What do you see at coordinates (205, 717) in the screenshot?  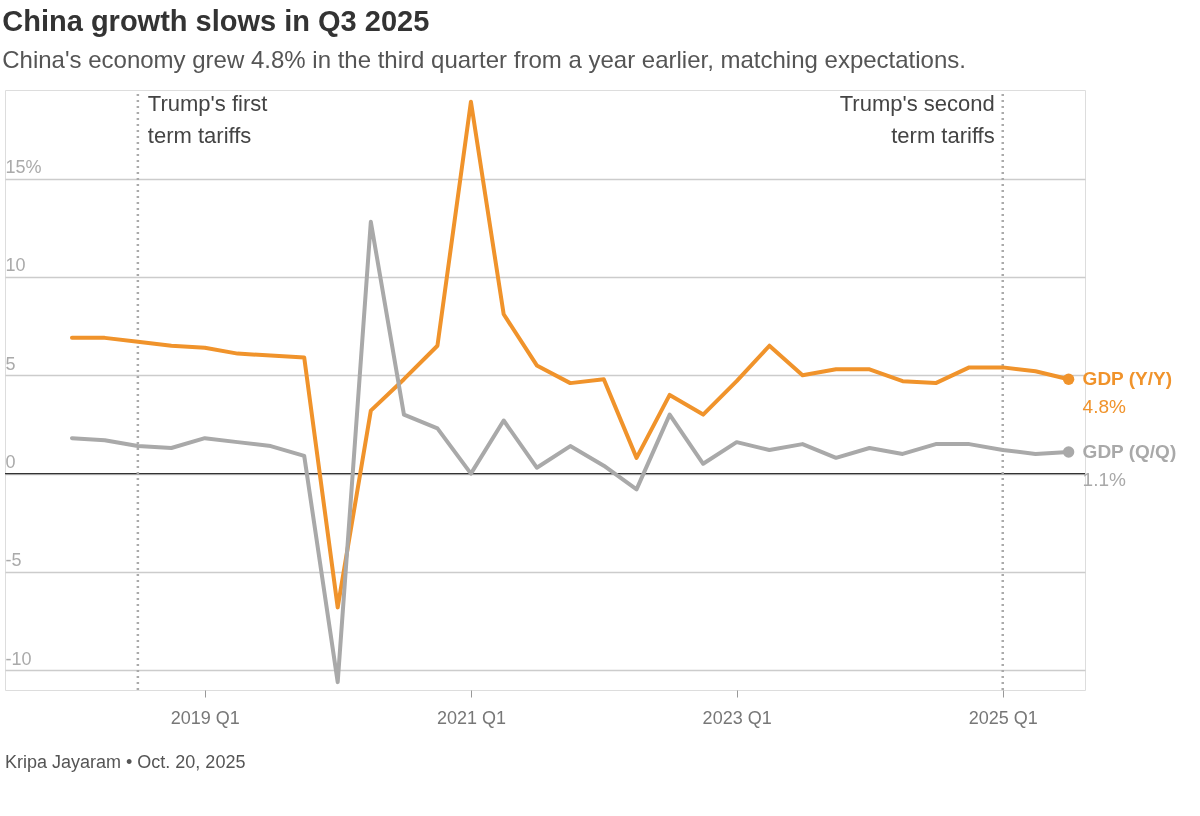 I see `x-tick-label: 2019 Q1` at bounding box center [205, 717].